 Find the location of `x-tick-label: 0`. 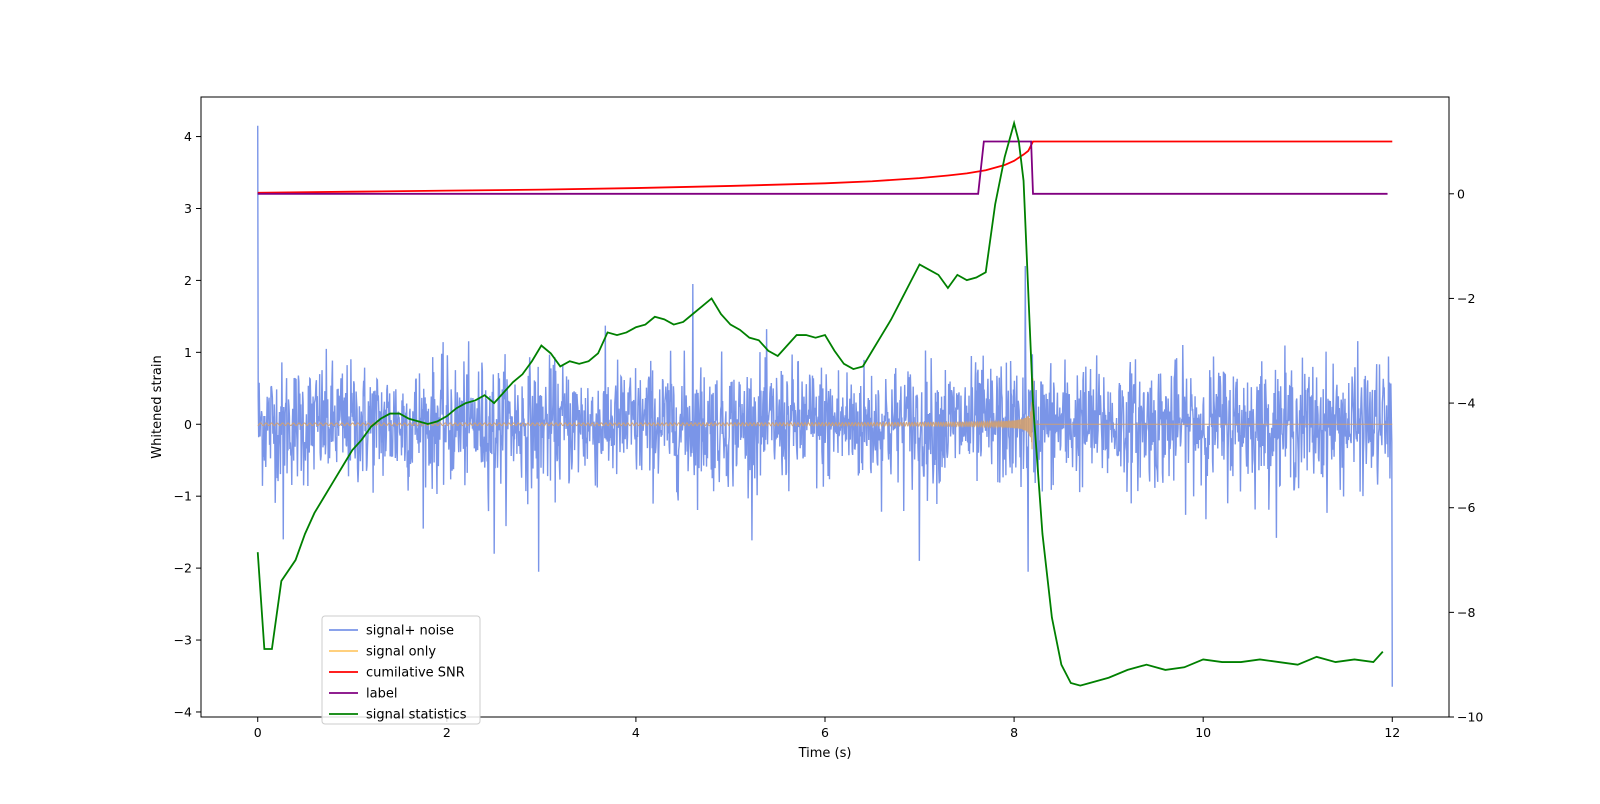

x-tick-label: 0 is located at coordinates (258, 732).